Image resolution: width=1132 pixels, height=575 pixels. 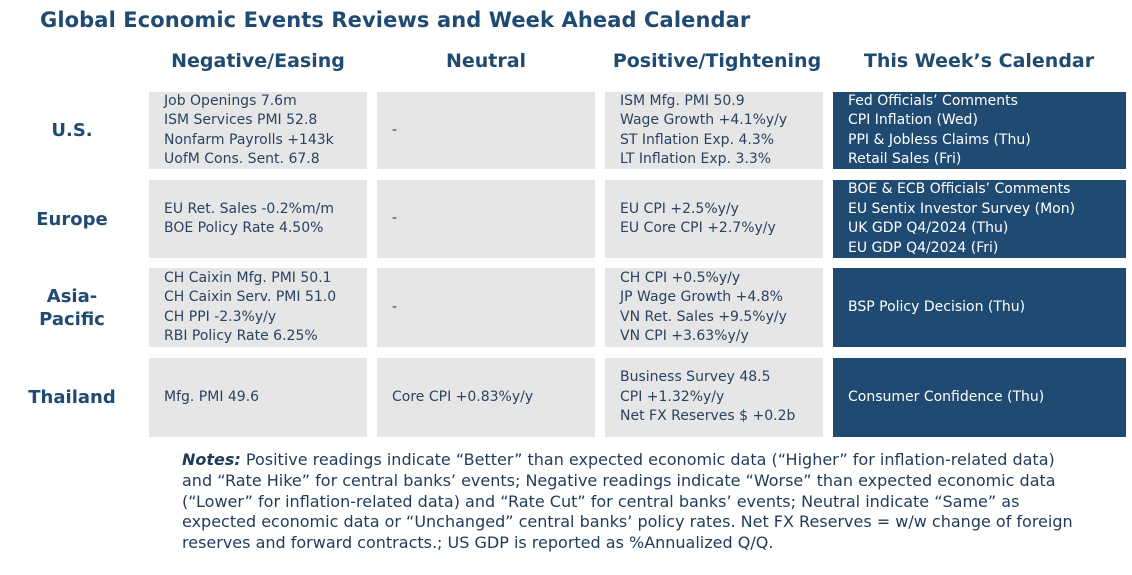 What do you see at coordinates (72, 319) in the screenshot?
I see `row-label-line: Pacific` at bounding box center [72, 319].